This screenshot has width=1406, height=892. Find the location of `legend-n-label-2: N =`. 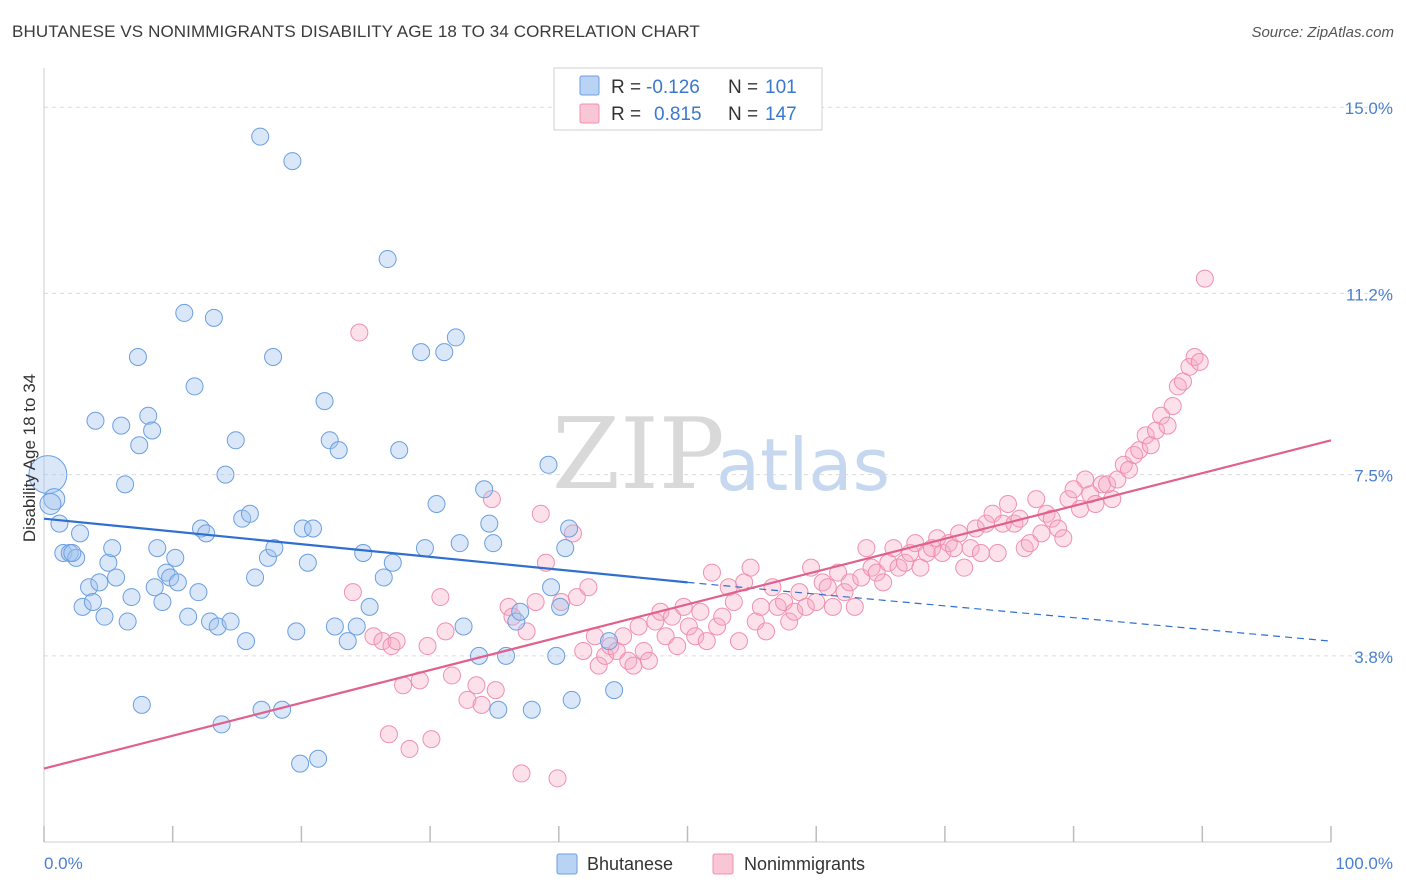

legend-n-label-2: N = is located at coordinates (743, 114).